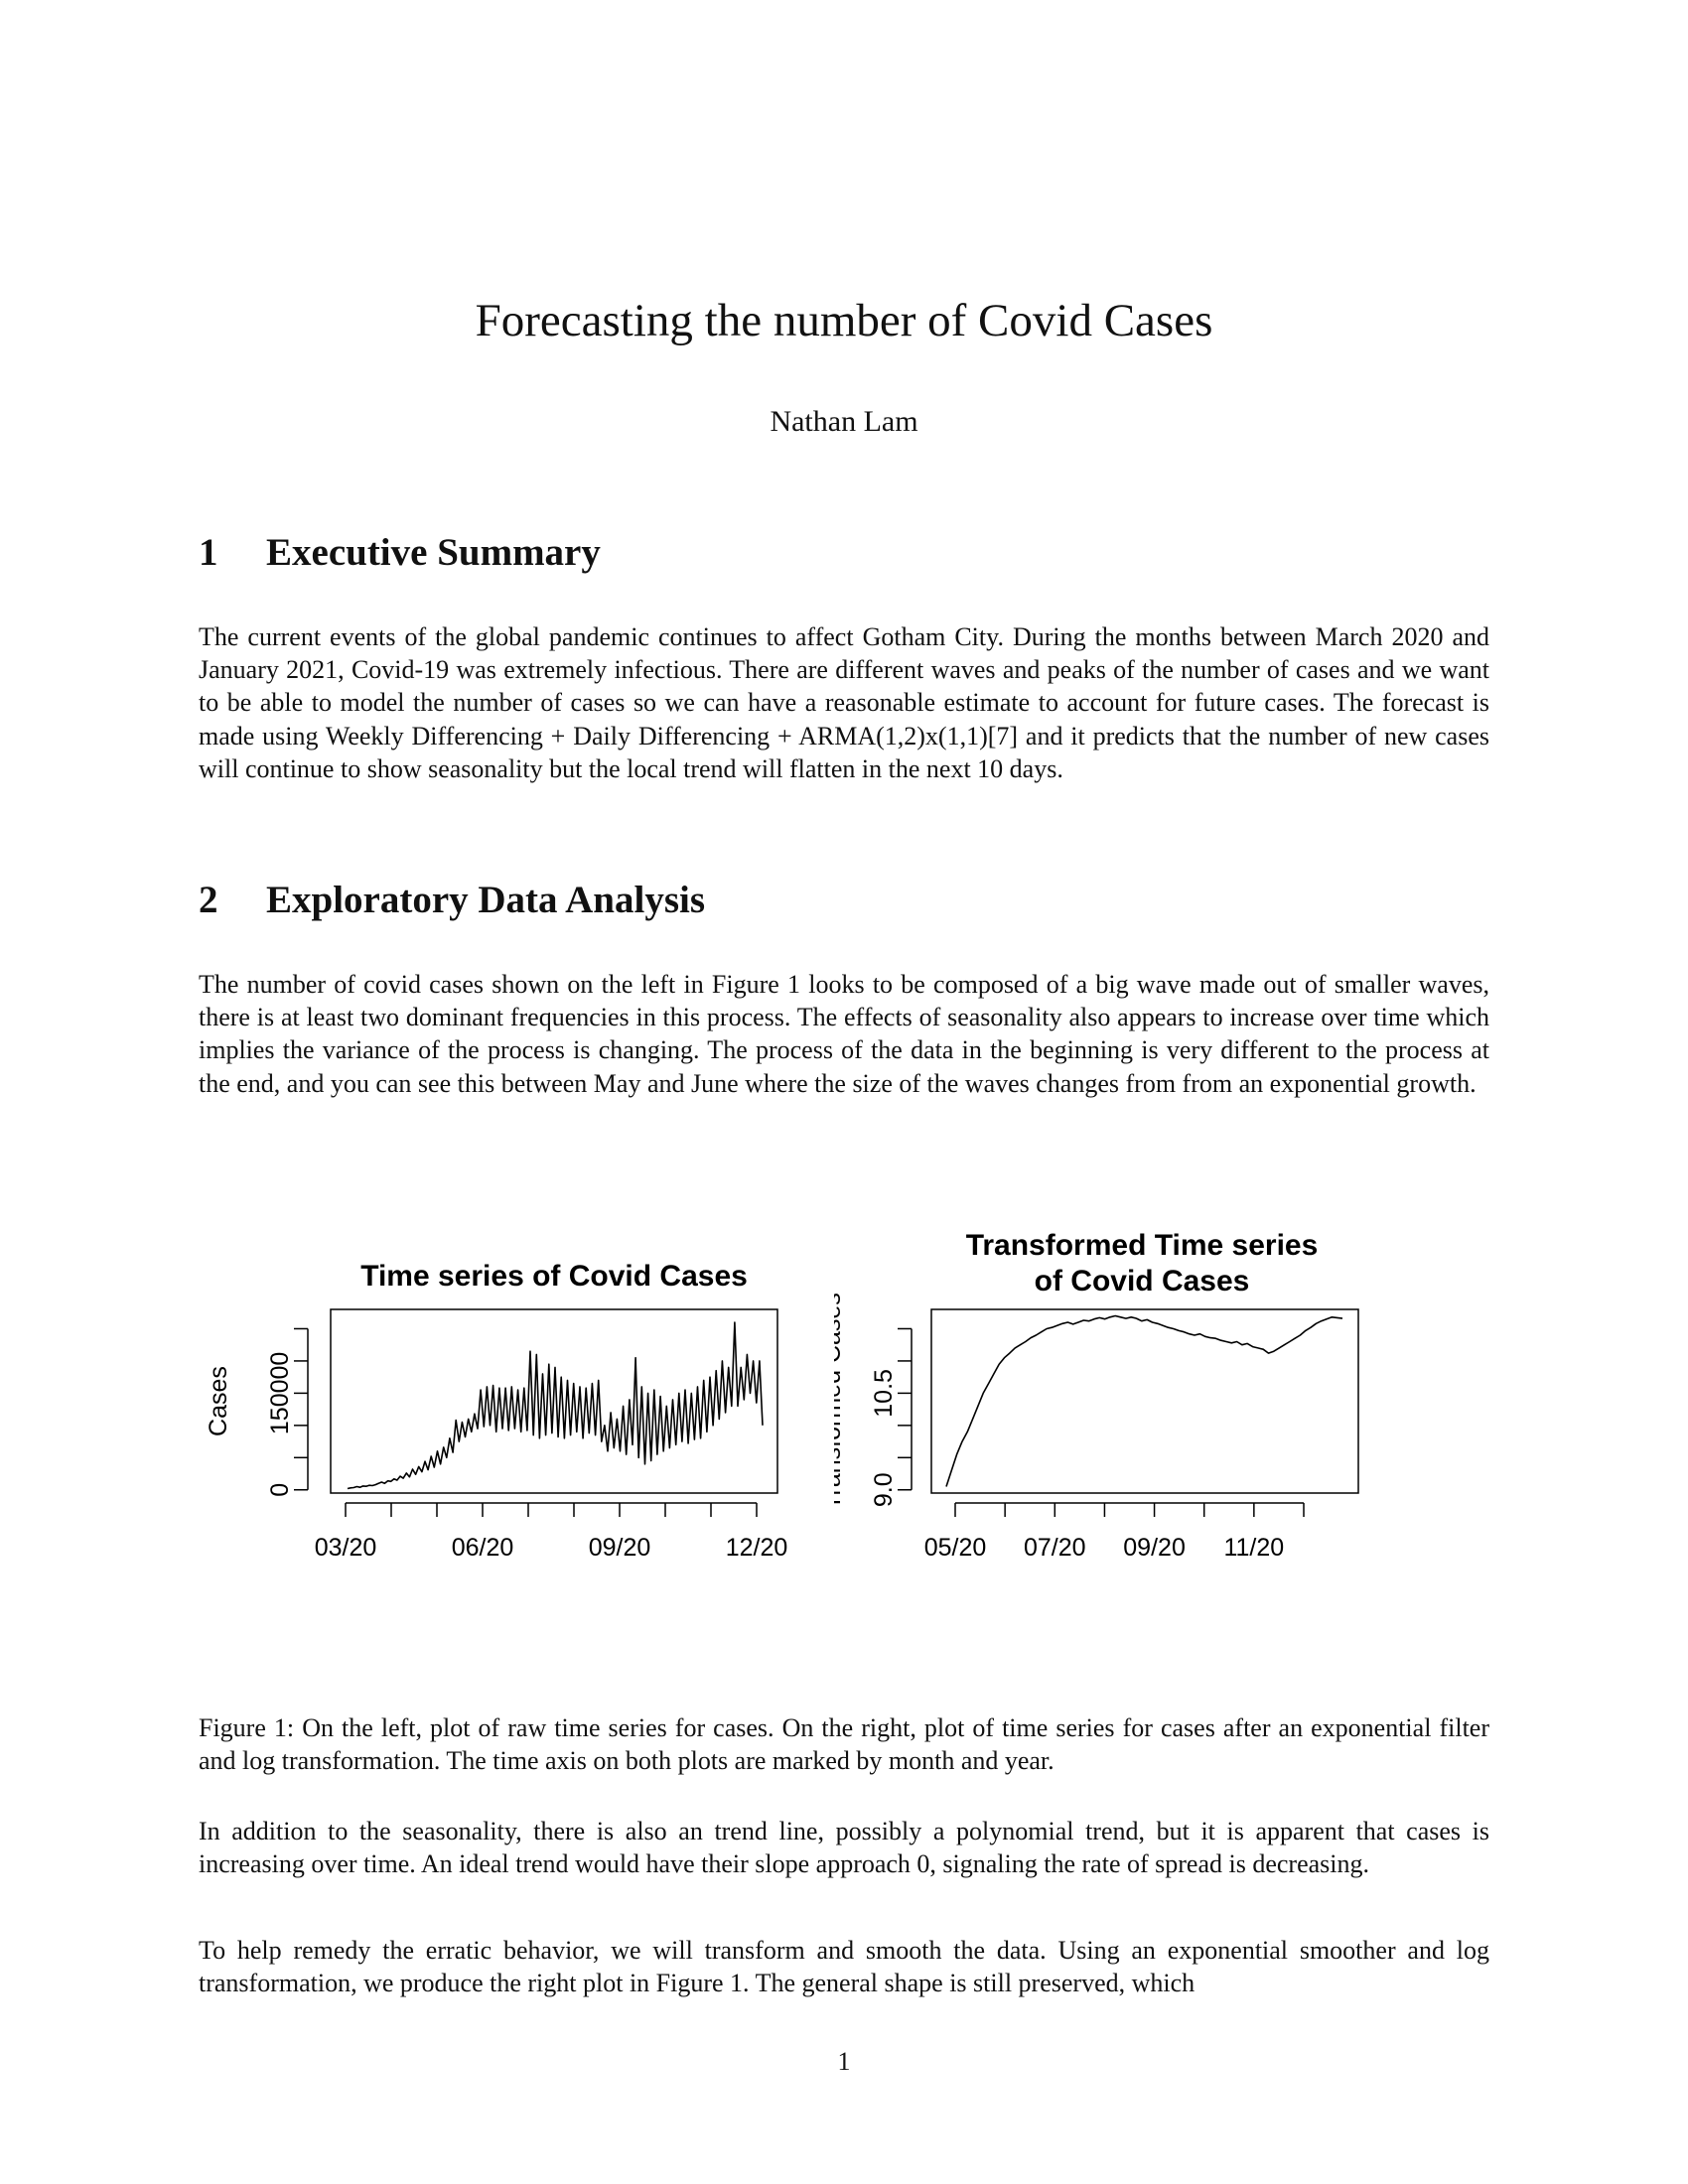 This screenshot has height=2184, width=1688. Describe the element at coordinates (884, 1489) in the screenshot. I see `y-tick-label: 9.0` at that location.